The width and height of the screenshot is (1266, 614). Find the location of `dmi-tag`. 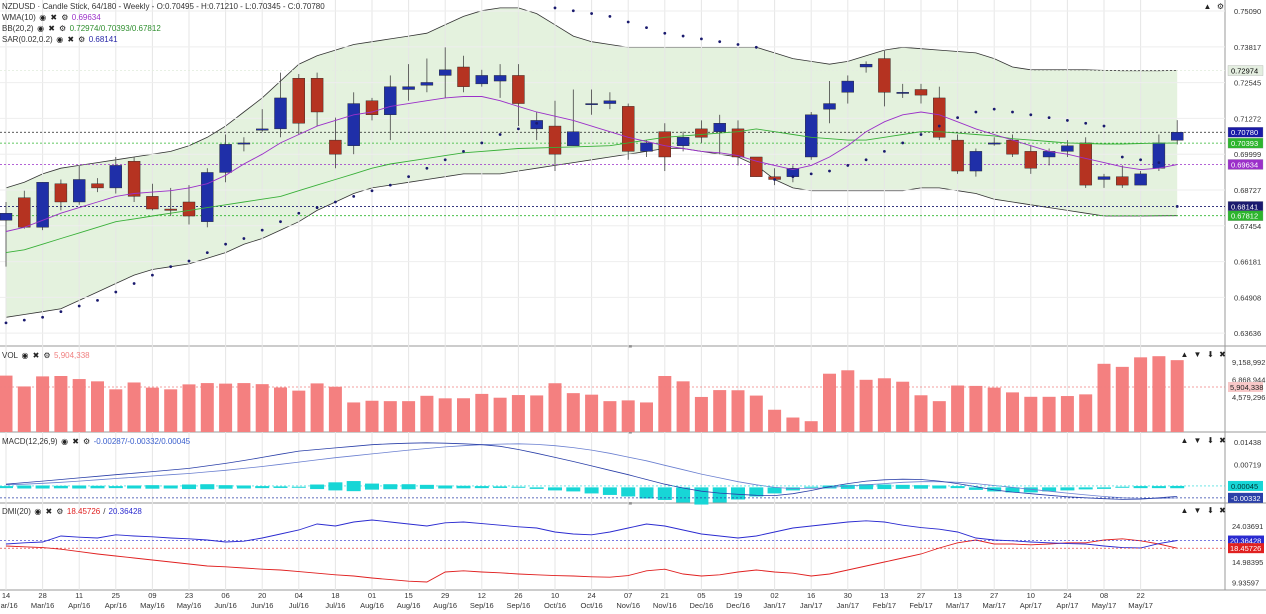

dmi-tag is located at coordinates (1246, 548).